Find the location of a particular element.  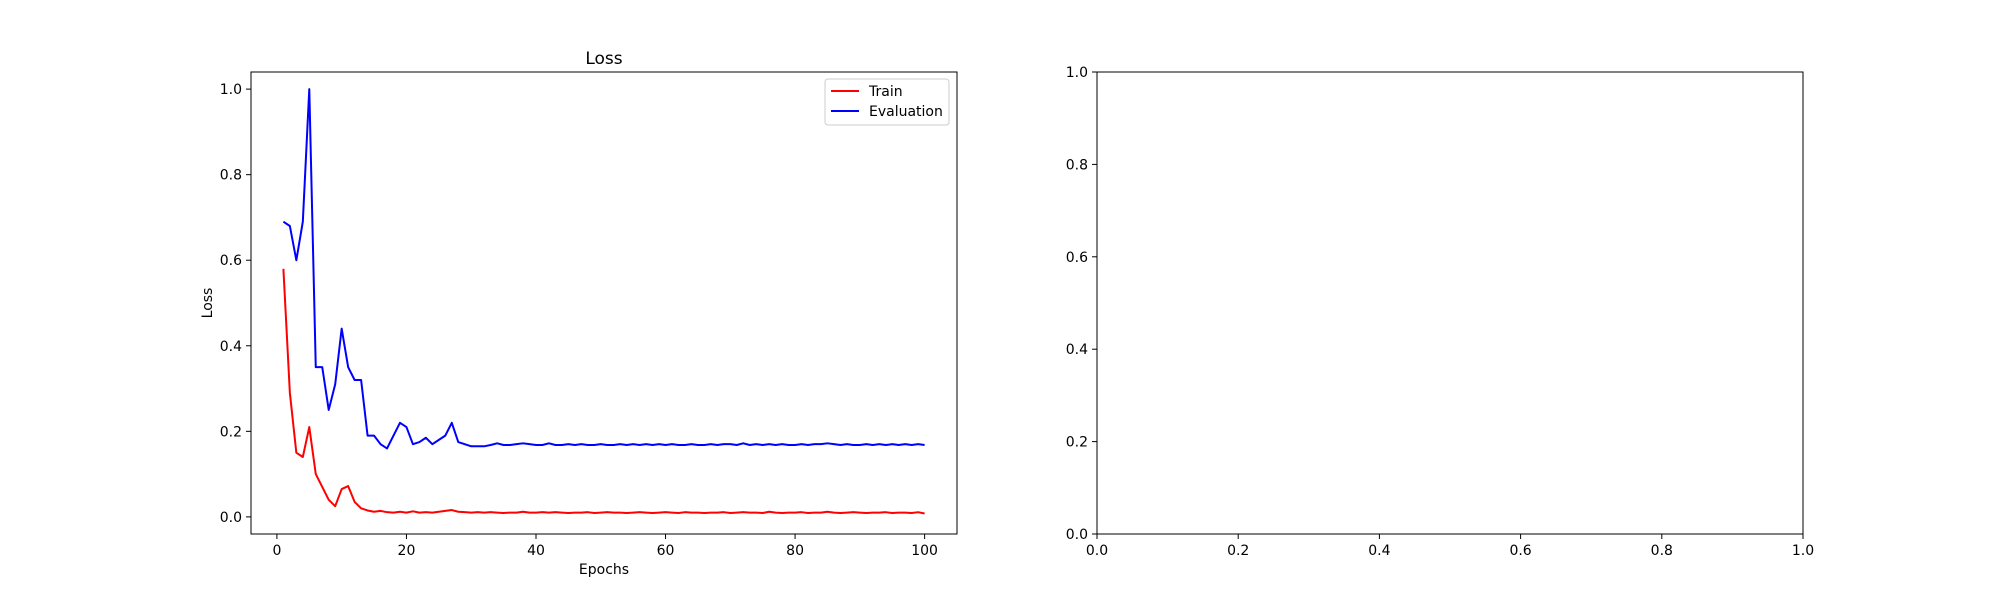

y-axis-label: Loss is located at coordinates (208, 303).